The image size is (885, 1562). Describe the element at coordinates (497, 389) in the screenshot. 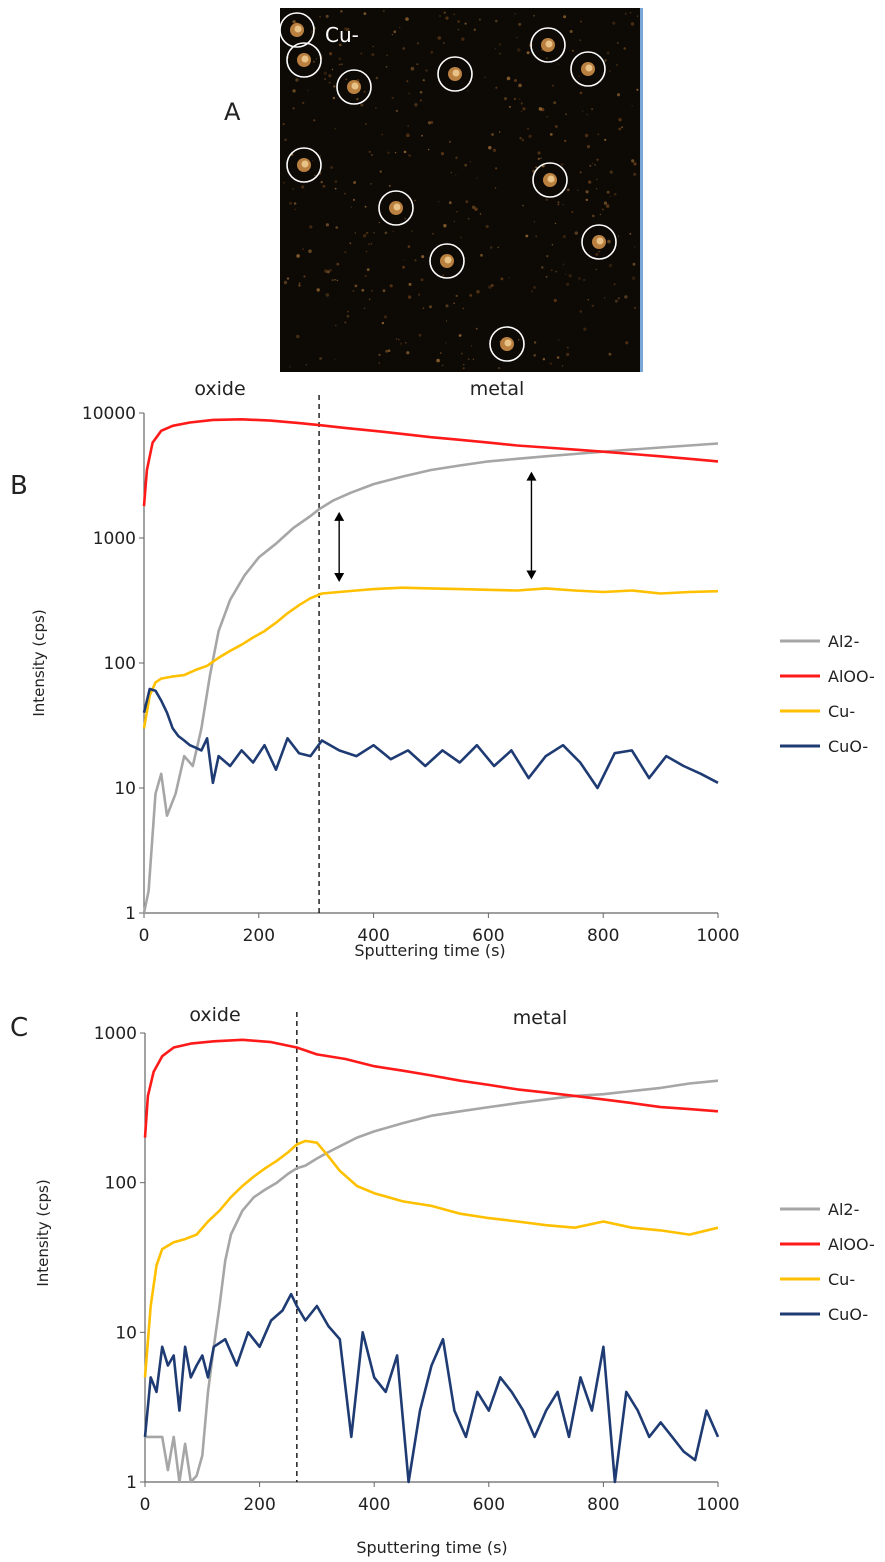

I see `chart-b-region-metal: metal` at that location.